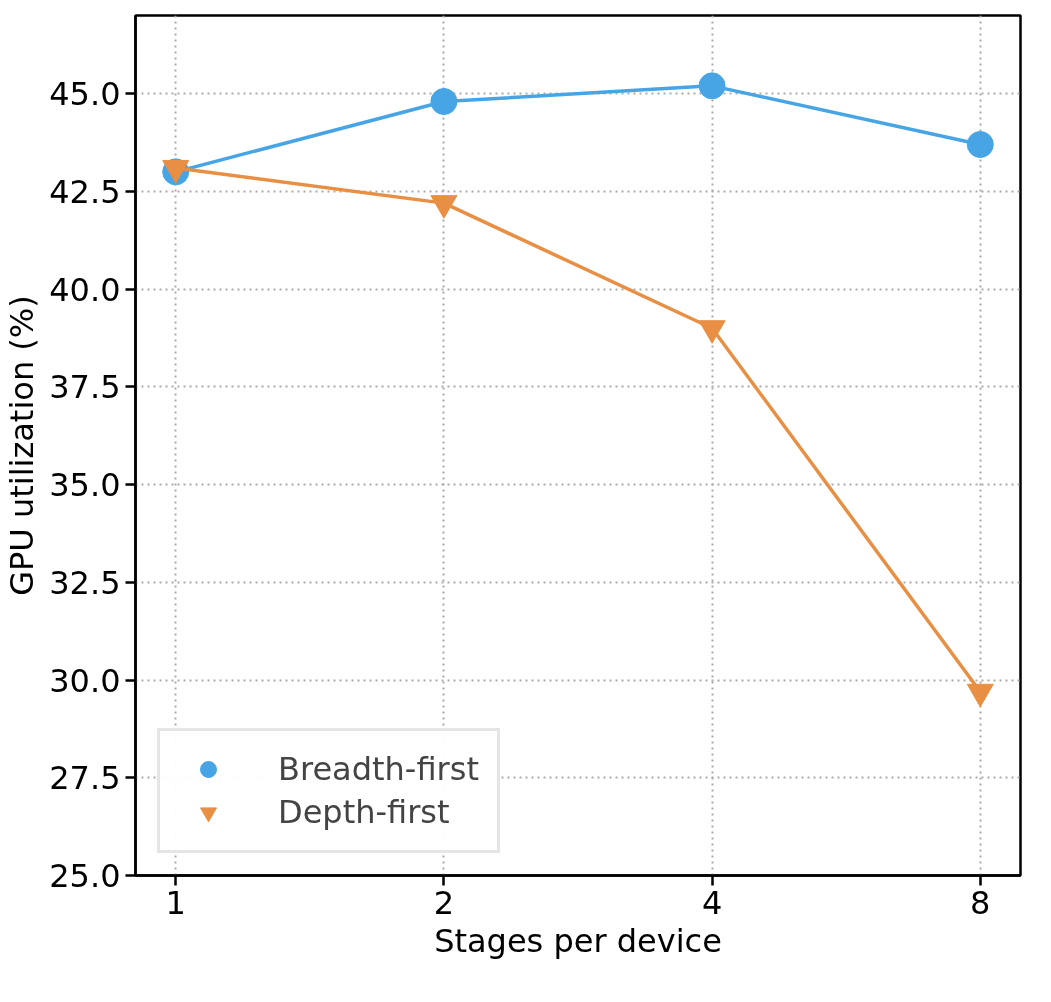 Image resolution: width=1051 pixels, height=1002 pixels. I want to click on x-tick-label: 4, so click(712, 902).